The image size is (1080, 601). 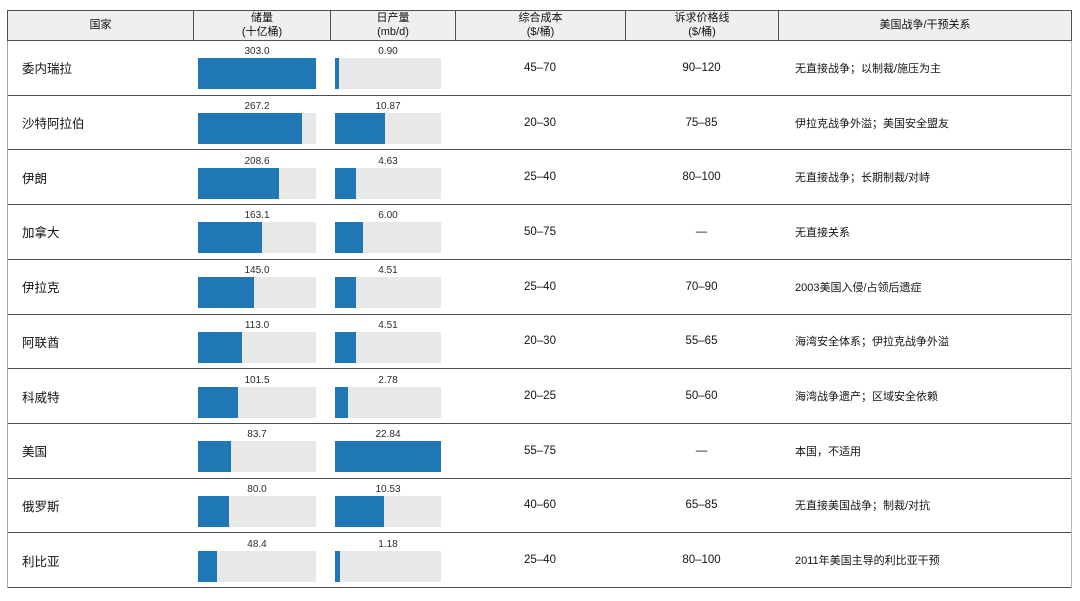 What do you see at coordinates (868, 68) in the screenshot?
I see `us-relation-cell: 无直接战争；以制裁/施压为主` at bounding box center [868, 68].